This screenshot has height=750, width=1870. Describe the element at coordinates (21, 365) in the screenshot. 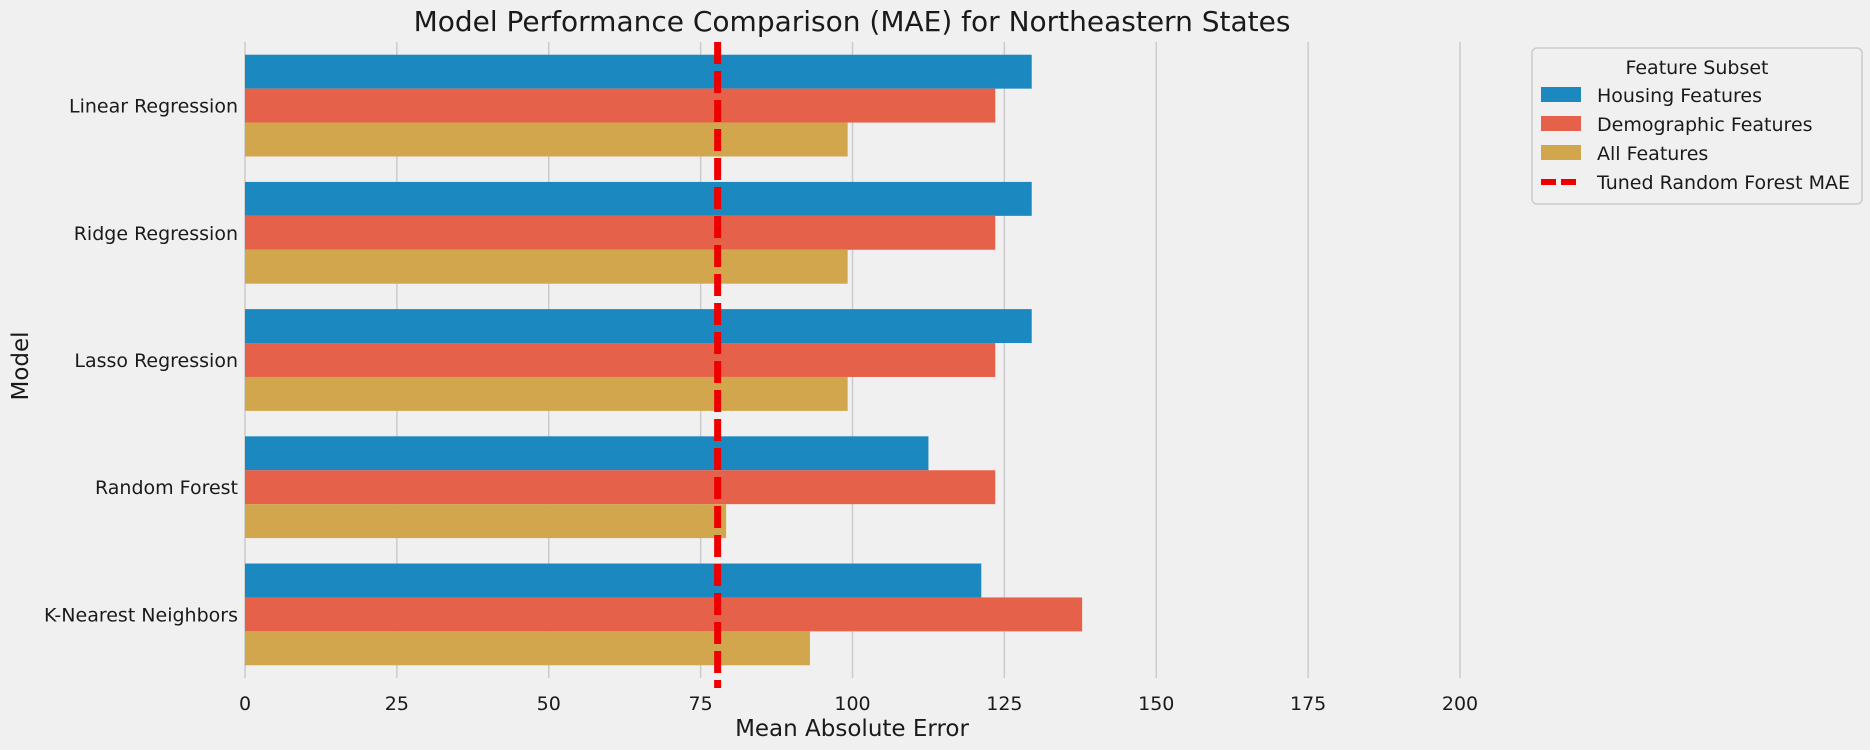

I see `y-axis-title: Model` at that location.